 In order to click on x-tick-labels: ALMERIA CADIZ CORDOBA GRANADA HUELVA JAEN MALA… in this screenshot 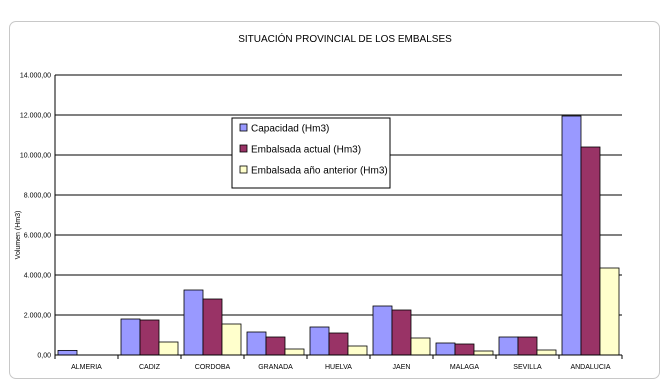, I will do `click(341, 367)`.